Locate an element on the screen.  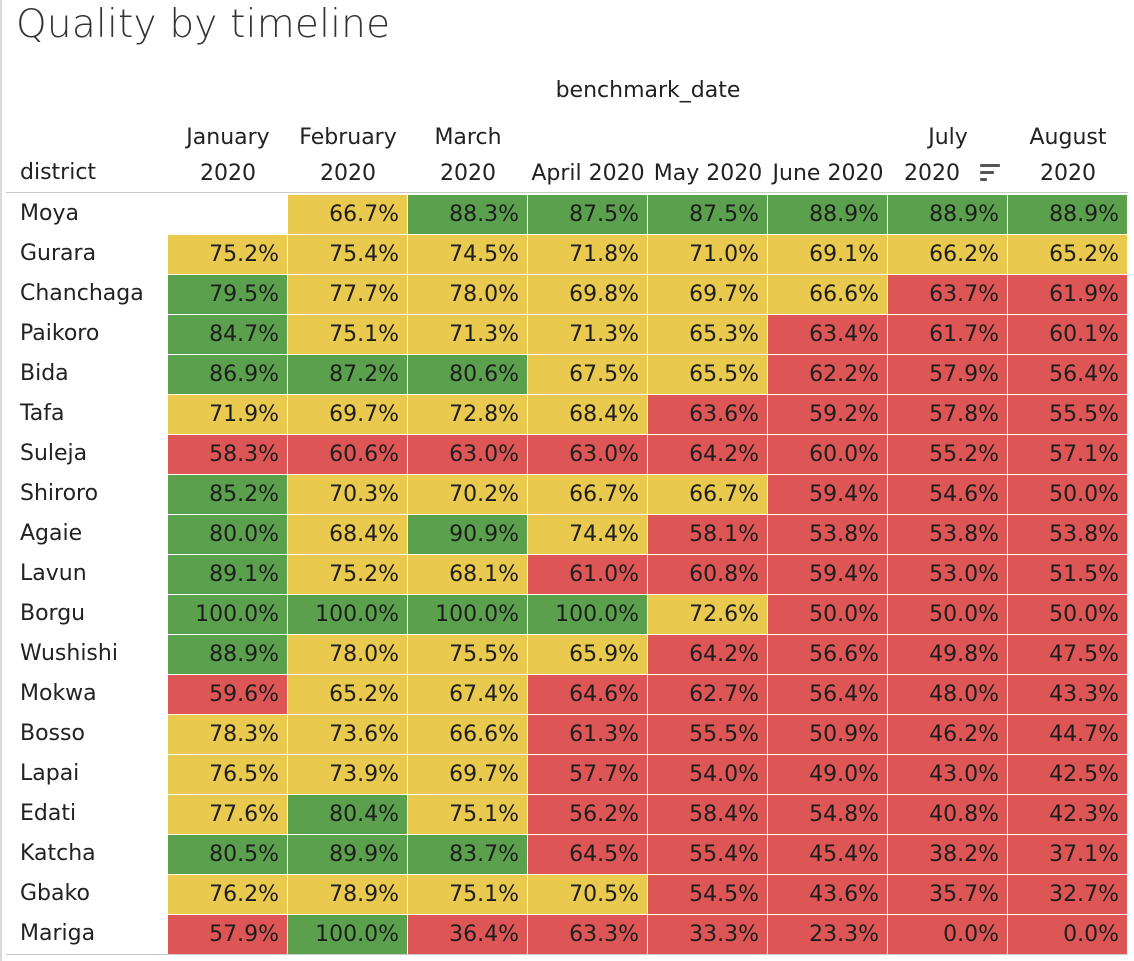
row-label: Suleja is located at coordinates (54, 453).